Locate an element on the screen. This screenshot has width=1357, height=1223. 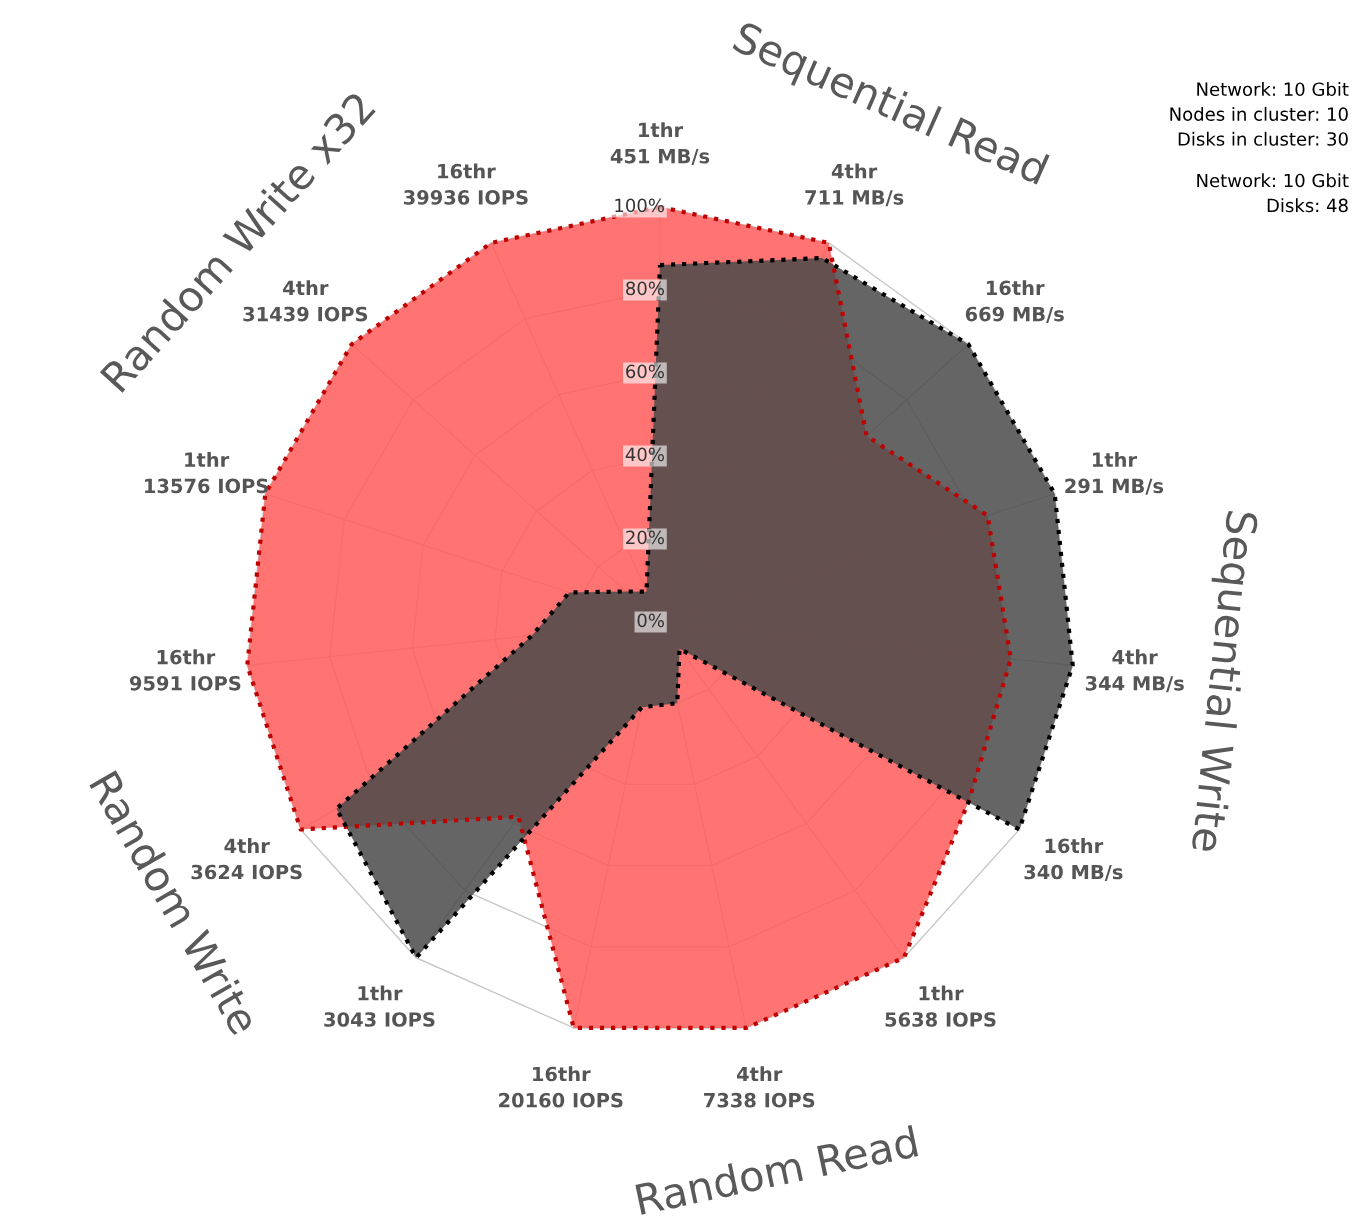
y-tick-label: 40% is located at coordinates (644, 454).